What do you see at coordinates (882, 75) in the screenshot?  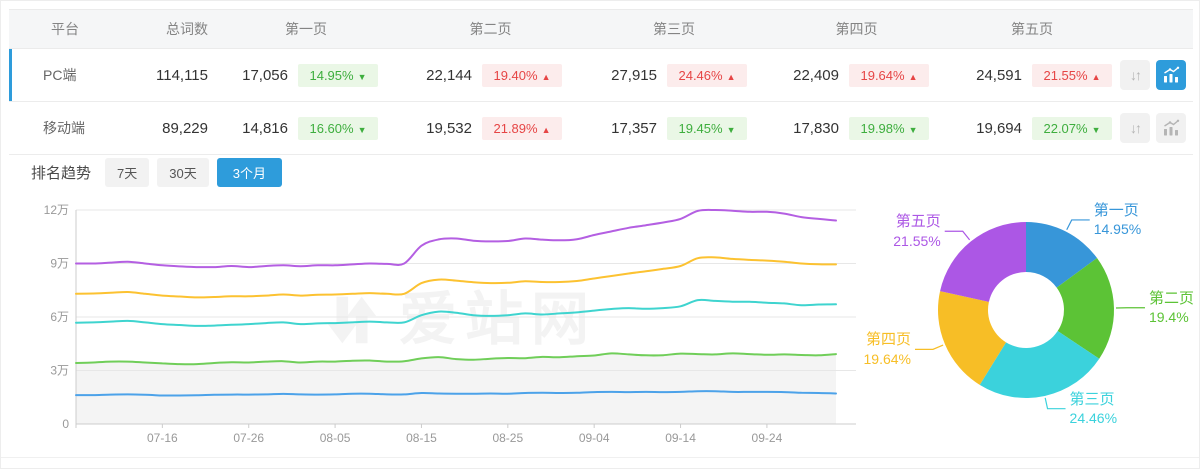 I see `change-percent: 19.64%` at bounding box center [882, 75].